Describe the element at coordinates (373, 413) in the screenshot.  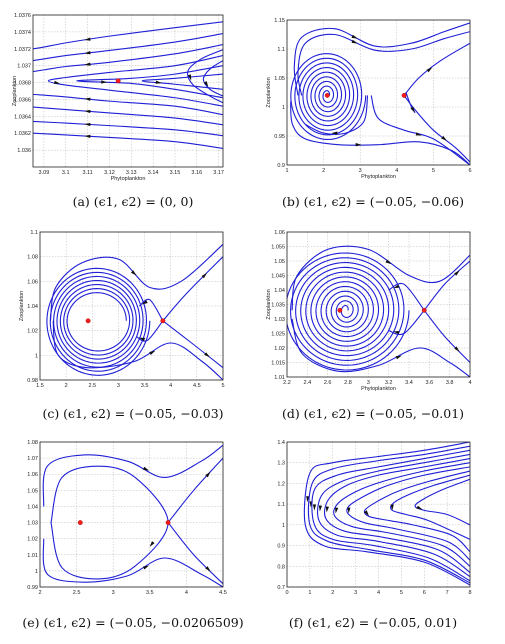
I see `caption-d: (d) (ϵ1, ϵ2) = (−0.05, −0.01)` at that location.